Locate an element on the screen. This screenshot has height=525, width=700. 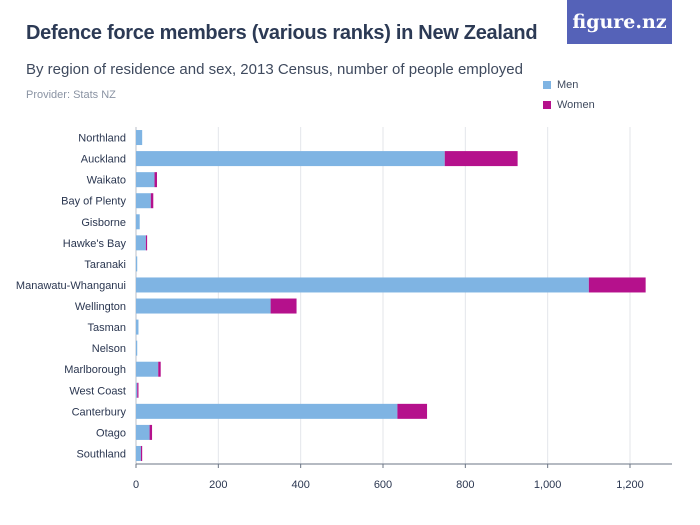
category-label: Southland is located at coordinates (101, 454).